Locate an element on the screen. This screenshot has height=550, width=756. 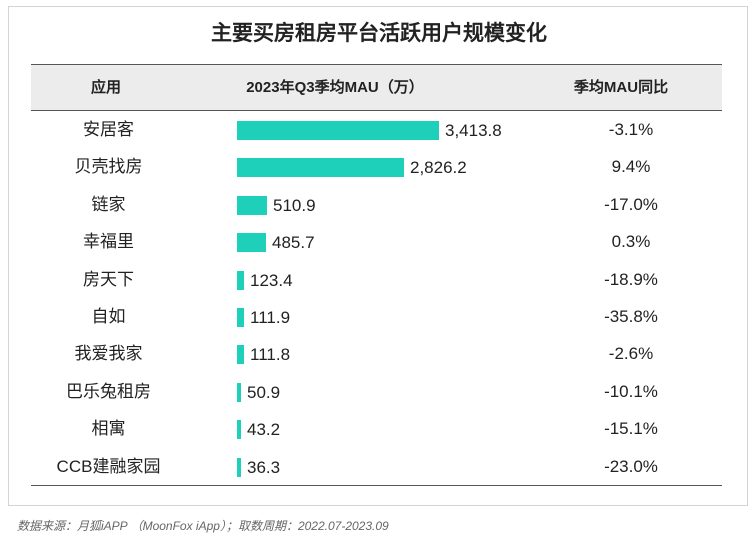
table-row: CCB建融家园 36.3 -23.0% is located at coordinates (376, 466).